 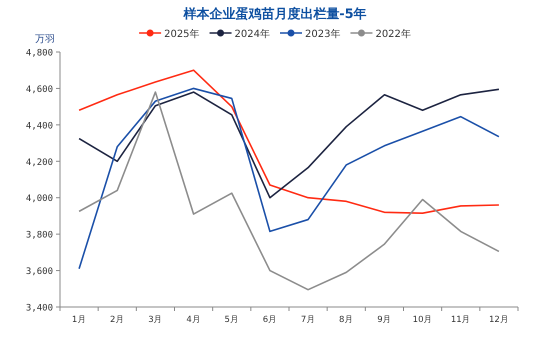 What do you see at coordinates (39, 53) in the screenshot?
I see `y-tick-label: 4,800` at bounding box center [39, 53].